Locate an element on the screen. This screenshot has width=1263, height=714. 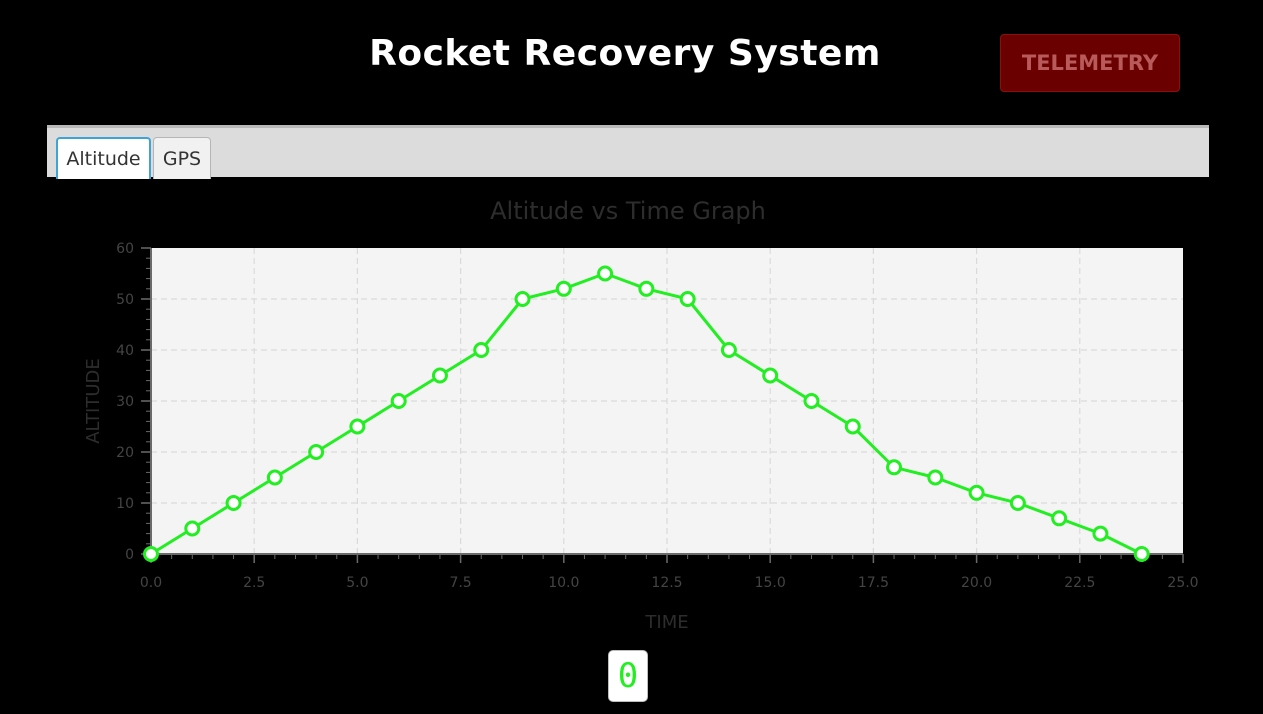
y-axis-label: ALTITUDE is located at coordinates (93, 401).